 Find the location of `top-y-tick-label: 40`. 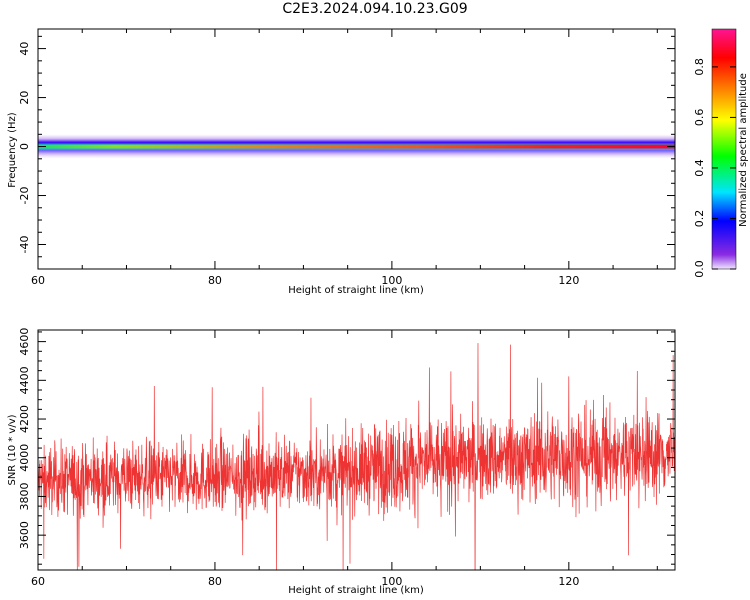

top-y-tick-label: 40 is located at coordinates (24, 49).